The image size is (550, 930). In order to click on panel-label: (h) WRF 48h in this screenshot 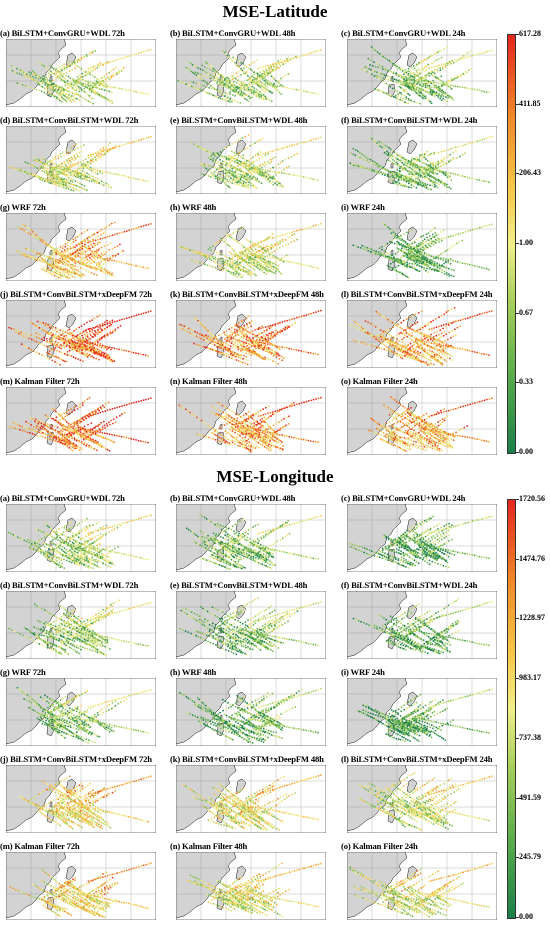, I will do `click(193, 207)`.